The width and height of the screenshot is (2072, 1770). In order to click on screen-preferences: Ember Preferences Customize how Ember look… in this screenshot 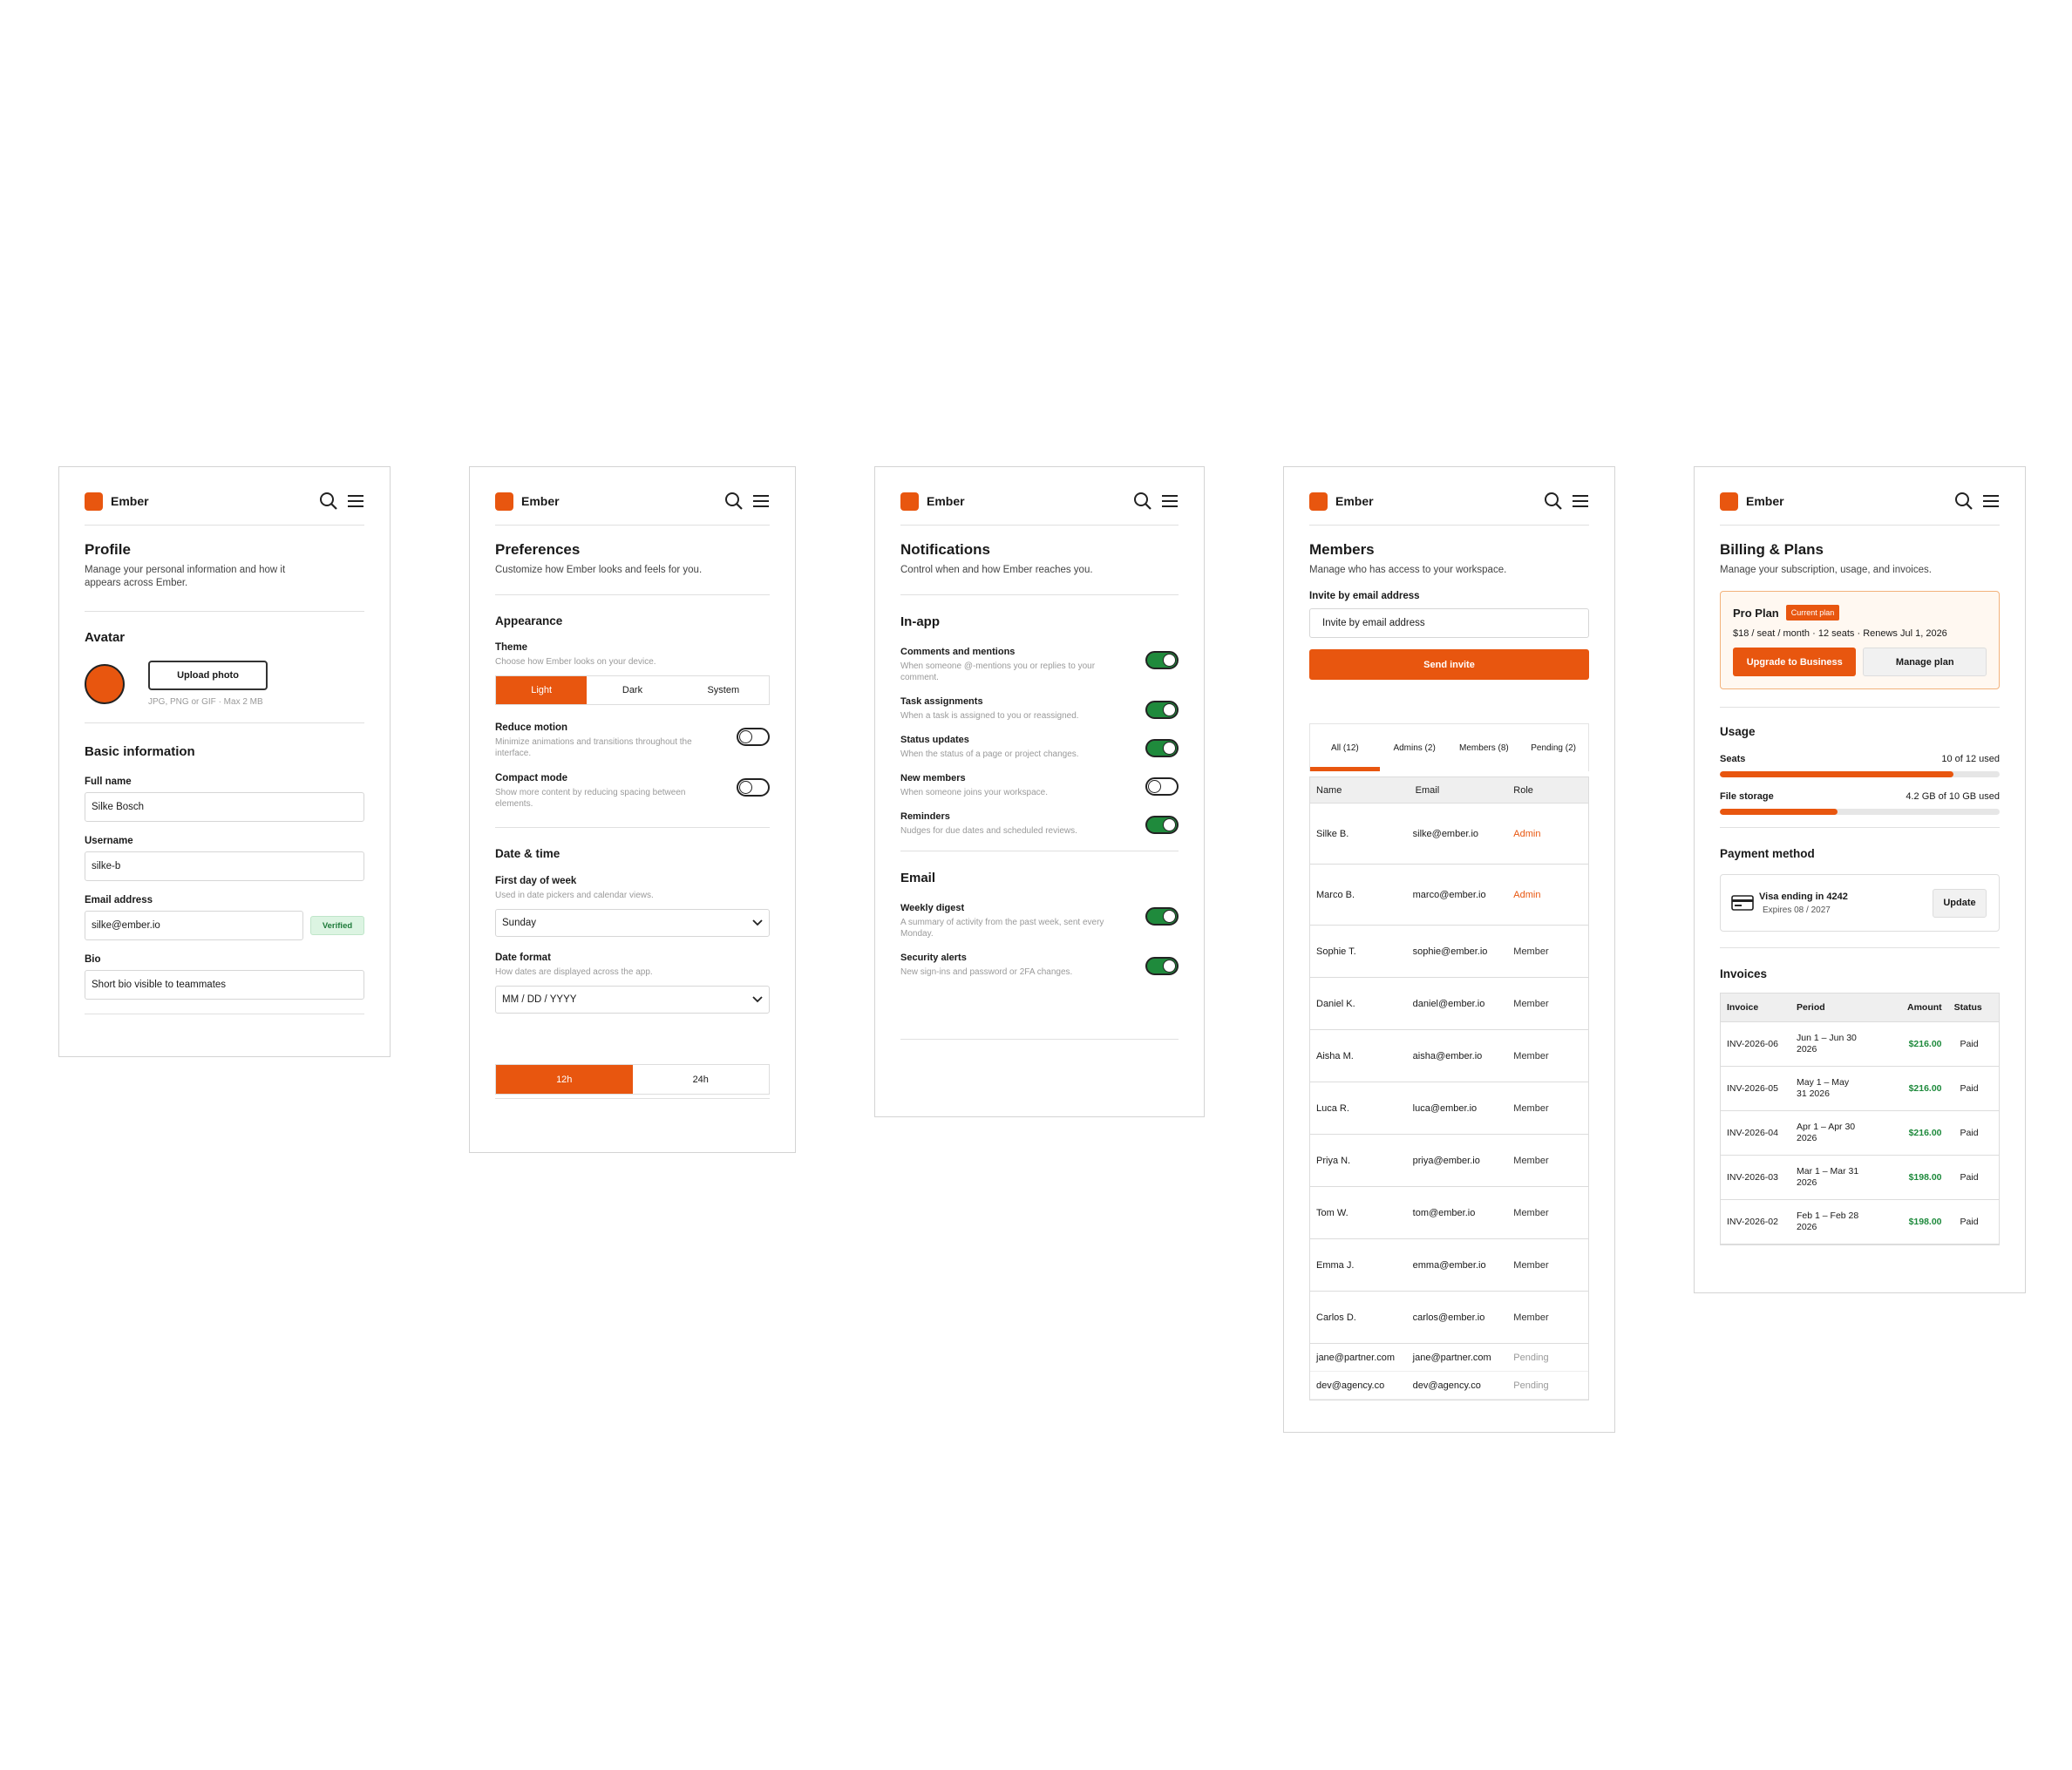, I will do `click(632, 809)`.